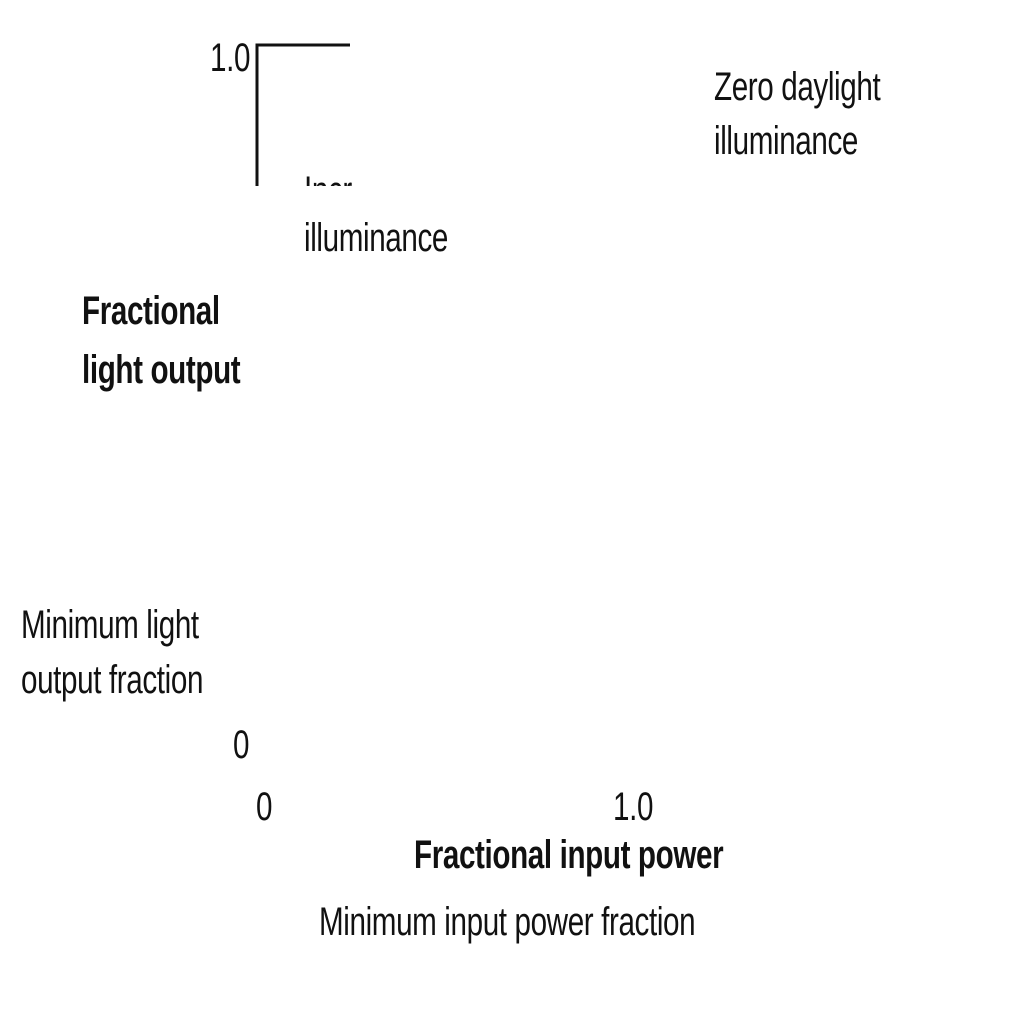 The height and width of the screenshot is (1026, 1025). What do you see at coordinates (151, 311) in the screenshot?
I see `y-axis-title-line1: Fractional` at bounding box center [151, 311].